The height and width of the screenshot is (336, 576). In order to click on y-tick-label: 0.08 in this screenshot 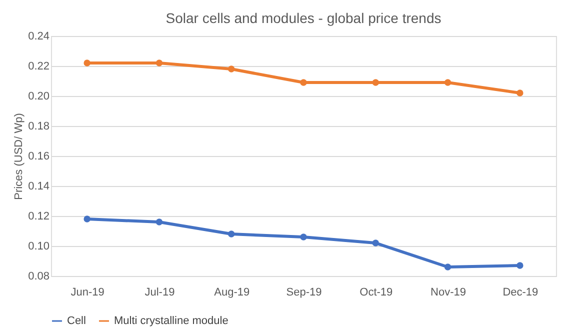, I will do `click(39, 276)`.